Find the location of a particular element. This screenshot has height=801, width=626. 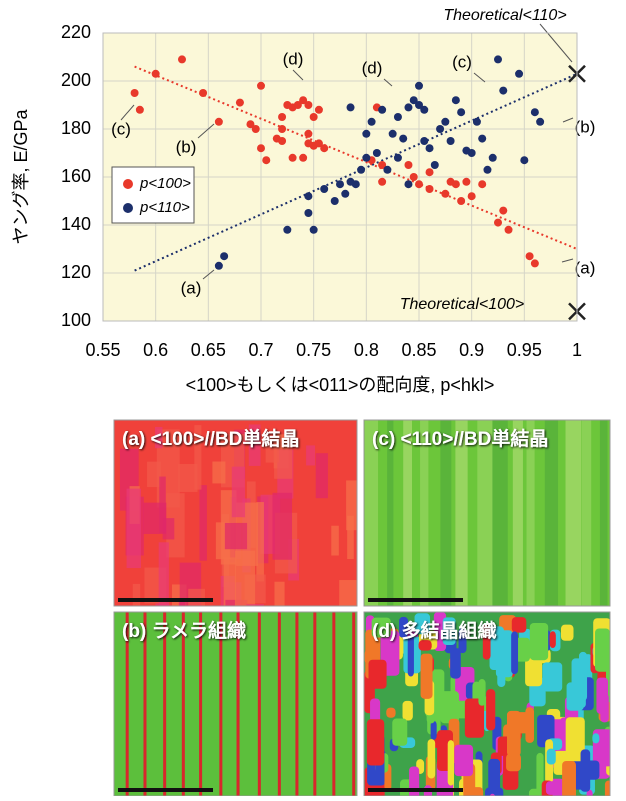

frame is located at coordinates (487, 513).